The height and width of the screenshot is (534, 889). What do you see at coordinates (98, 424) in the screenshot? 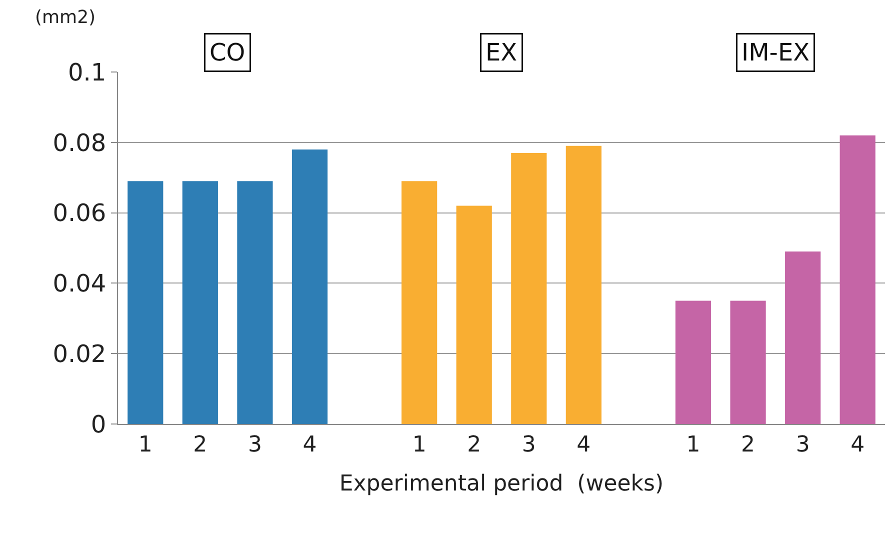
I see `y-tick-label: 0` at bounding box center [98, 424].